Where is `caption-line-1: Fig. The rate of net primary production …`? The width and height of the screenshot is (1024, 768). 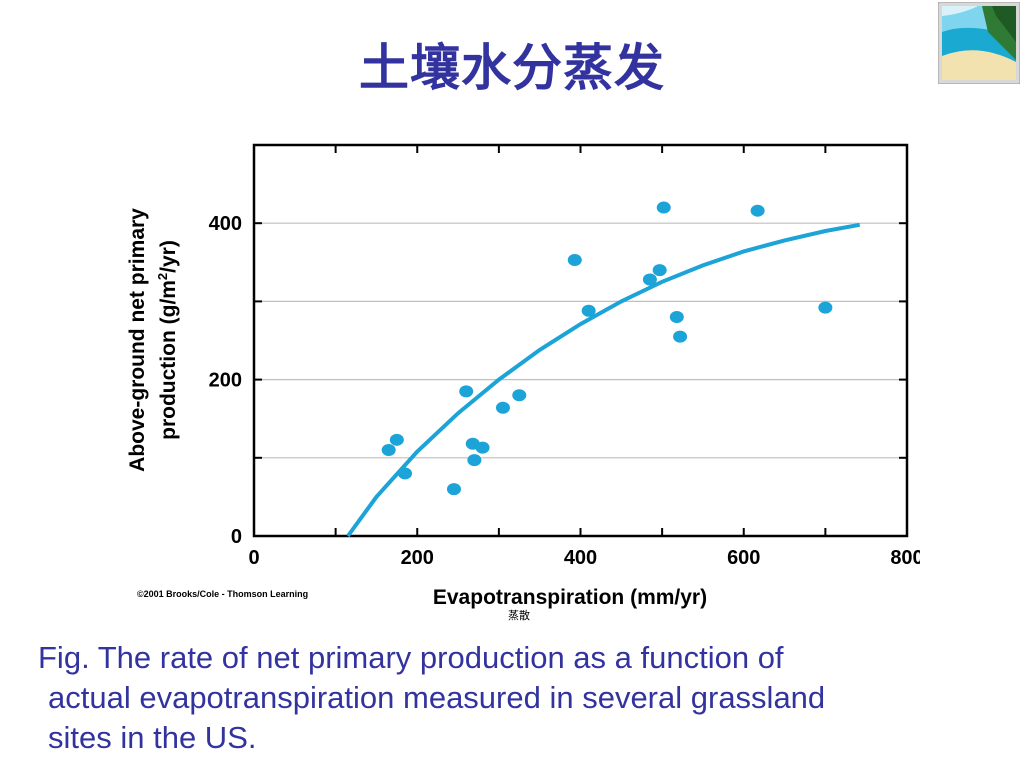 caption-line-1: Fig. The rate of net primary production … is located at coordinates (411, 657).